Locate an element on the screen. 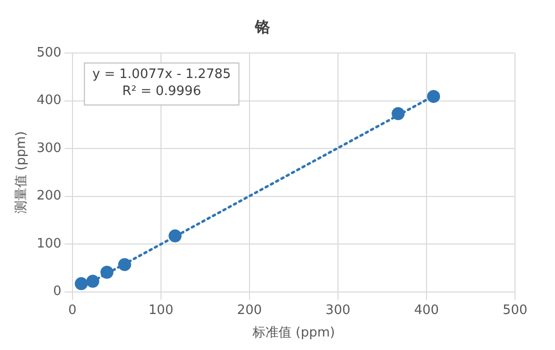 Image resolution: width=555 pixels, height=350 pixels. x-tick-label: 100 is located at coordinates (161, 310).